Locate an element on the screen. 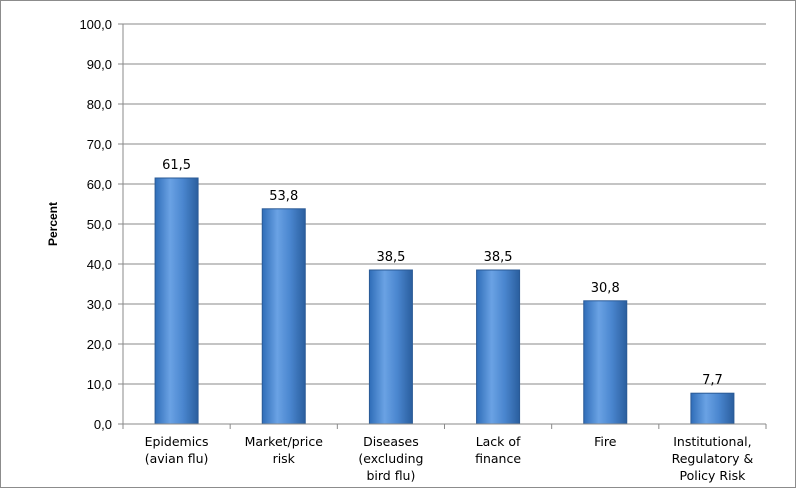  y-tick-label: 0,0 is located at coordinates (103, 424).